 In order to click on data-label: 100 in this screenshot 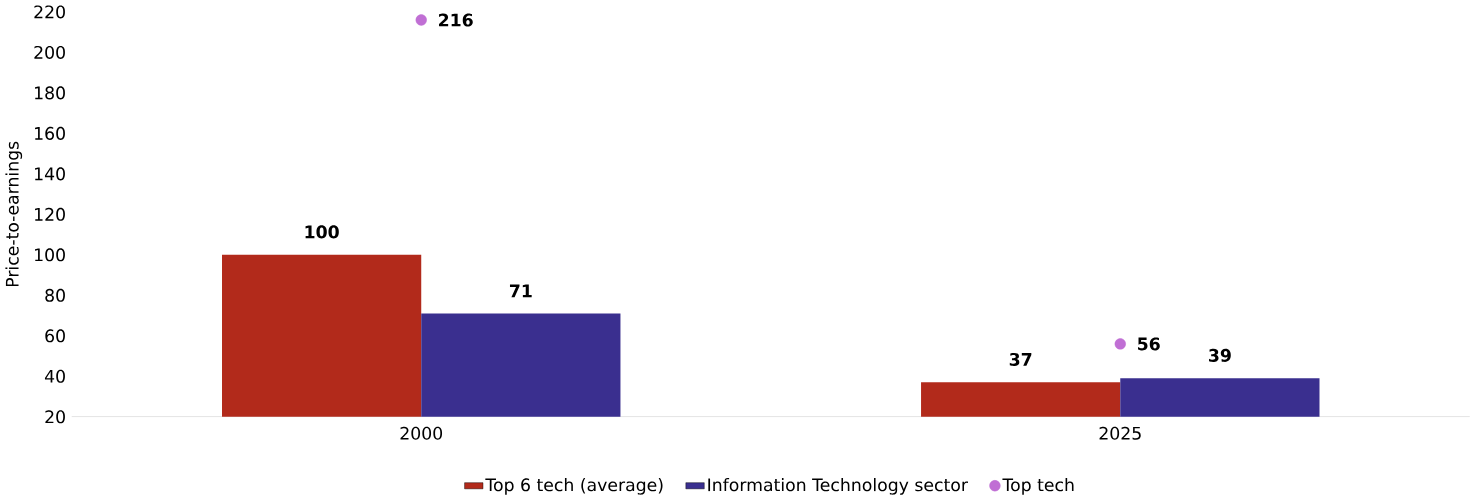, I will do `click(322, 232)`.